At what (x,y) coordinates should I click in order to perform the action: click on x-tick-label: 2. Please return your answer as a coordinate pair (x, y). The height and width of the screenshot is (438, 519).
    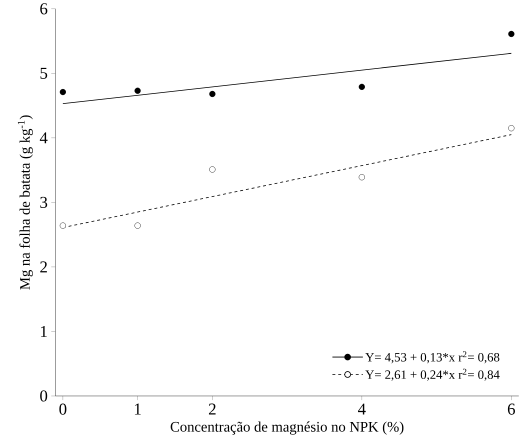
    Looking at the image, I should click on (212, 409).